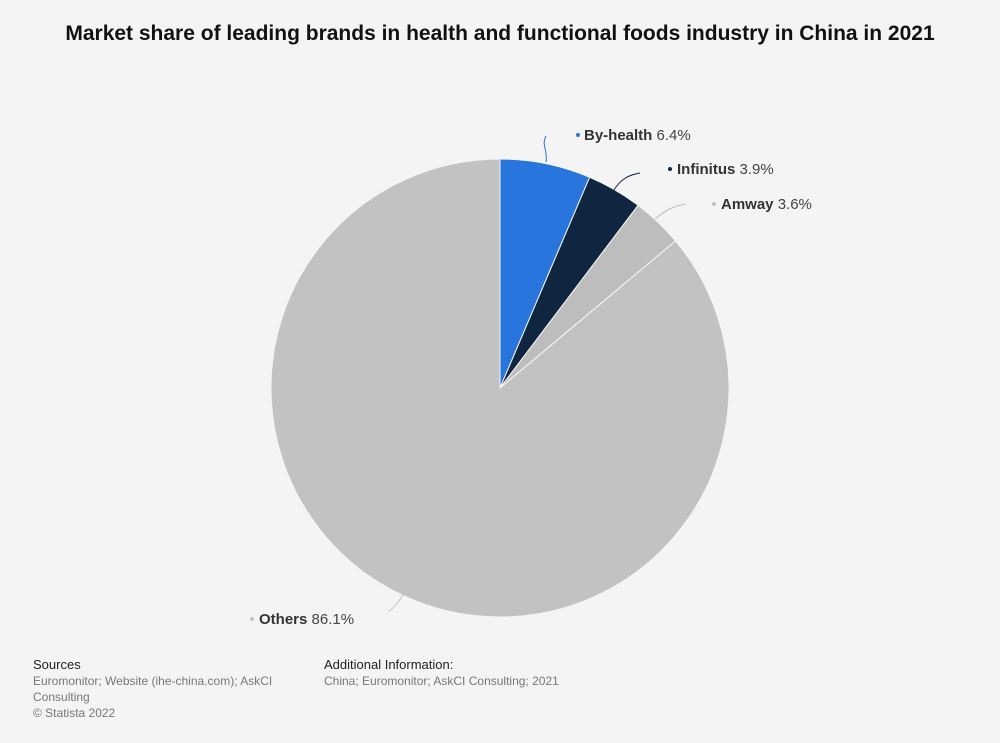 The height and width of the screenshot is (743, 1000). What do you see at coordinates (793, 204) in the screenshot?
I see `slice-value: 3.6%` at bounding box center [793, 204].